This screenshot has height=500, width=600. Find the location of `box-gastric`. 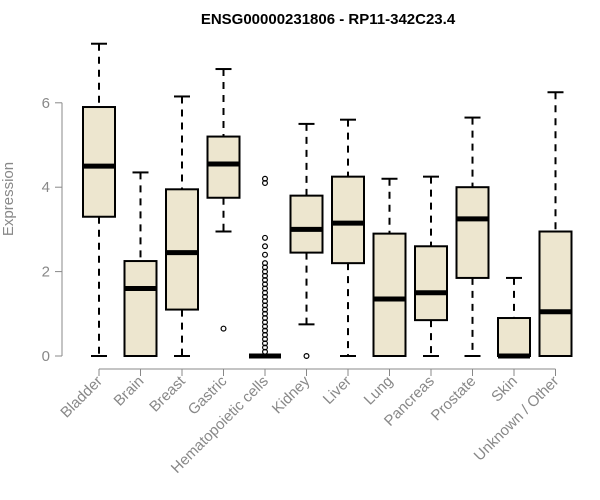

box-gastric is located at coordinates (223, 200).